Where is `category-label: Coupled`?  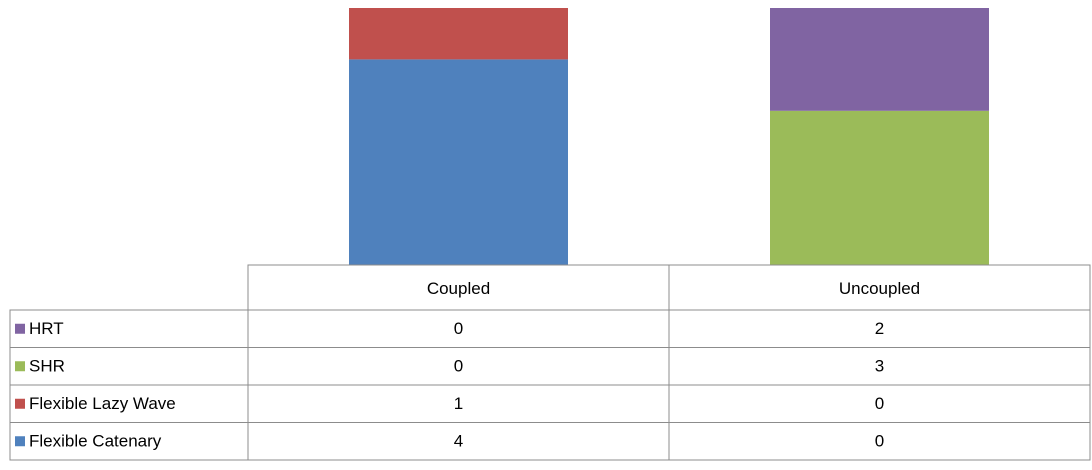
category-label: Coupled is located at coordinates (458, 288).